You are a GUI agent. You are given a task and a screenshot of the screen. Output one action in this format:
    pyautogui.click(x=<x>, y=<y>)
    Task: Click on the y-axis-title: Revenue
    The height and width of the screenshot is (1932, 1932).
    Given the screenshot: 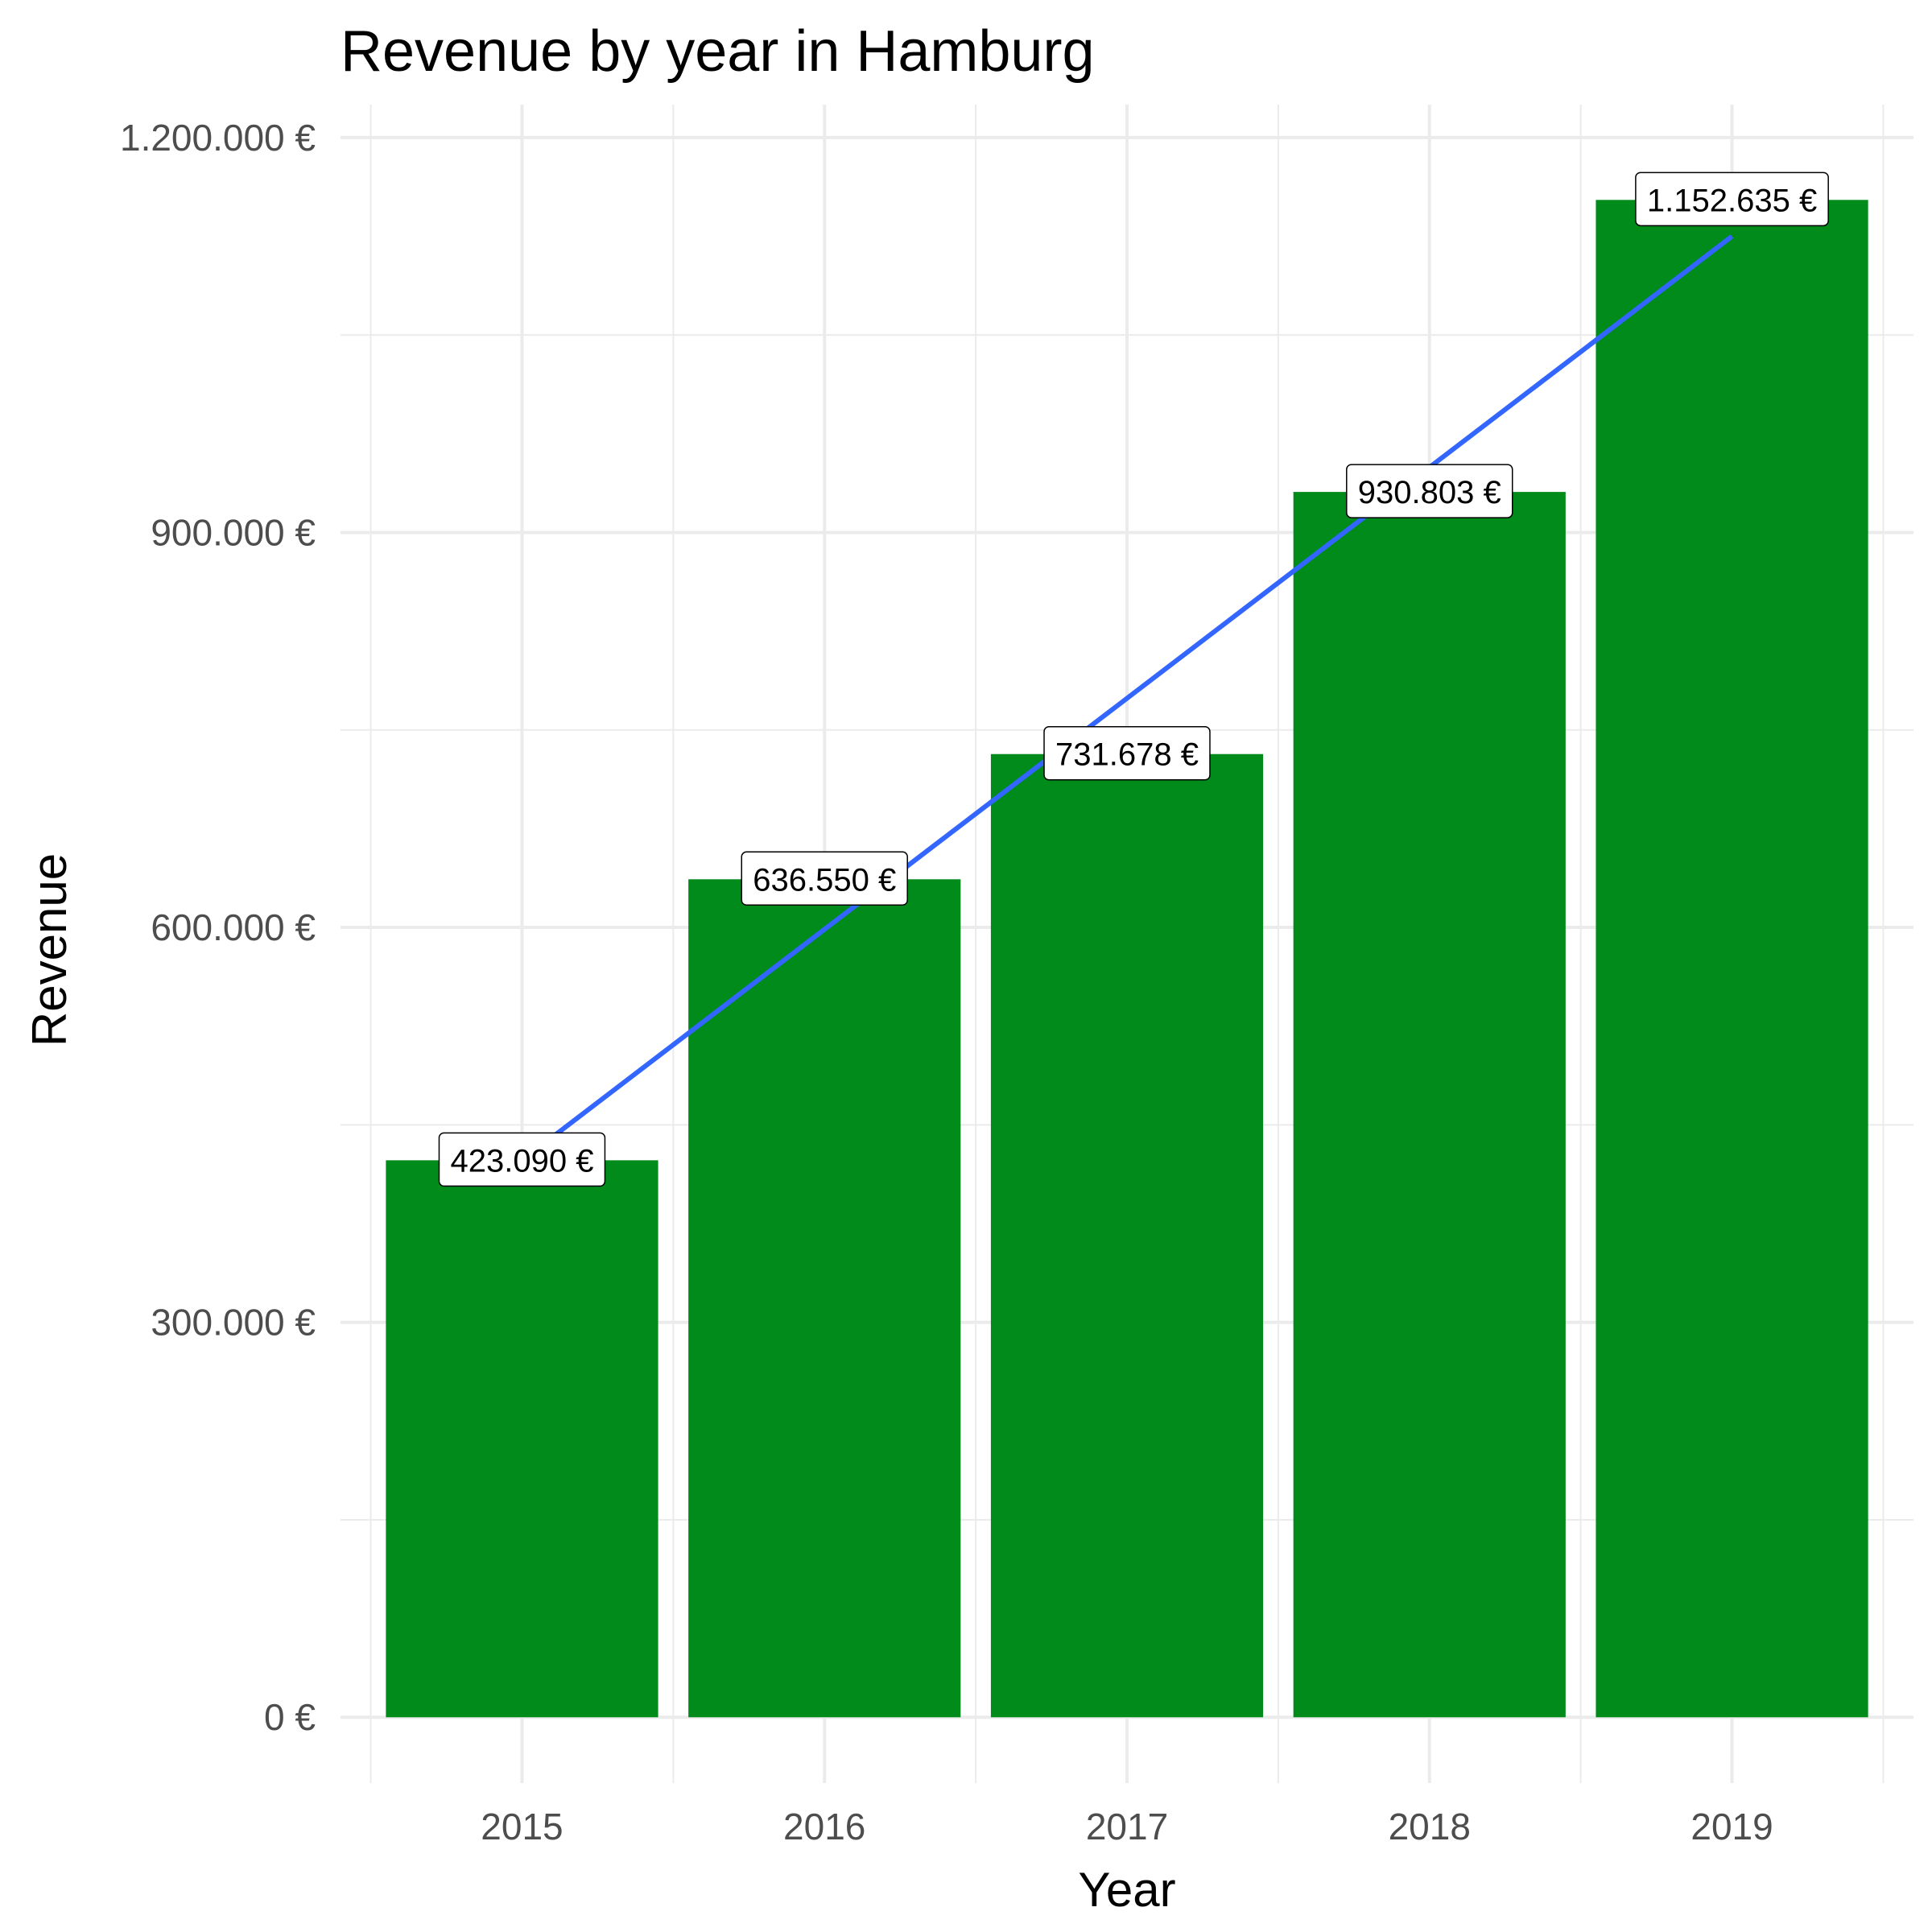 What is the action you would take?
    pyautogui.click(x=49, y=949)
    